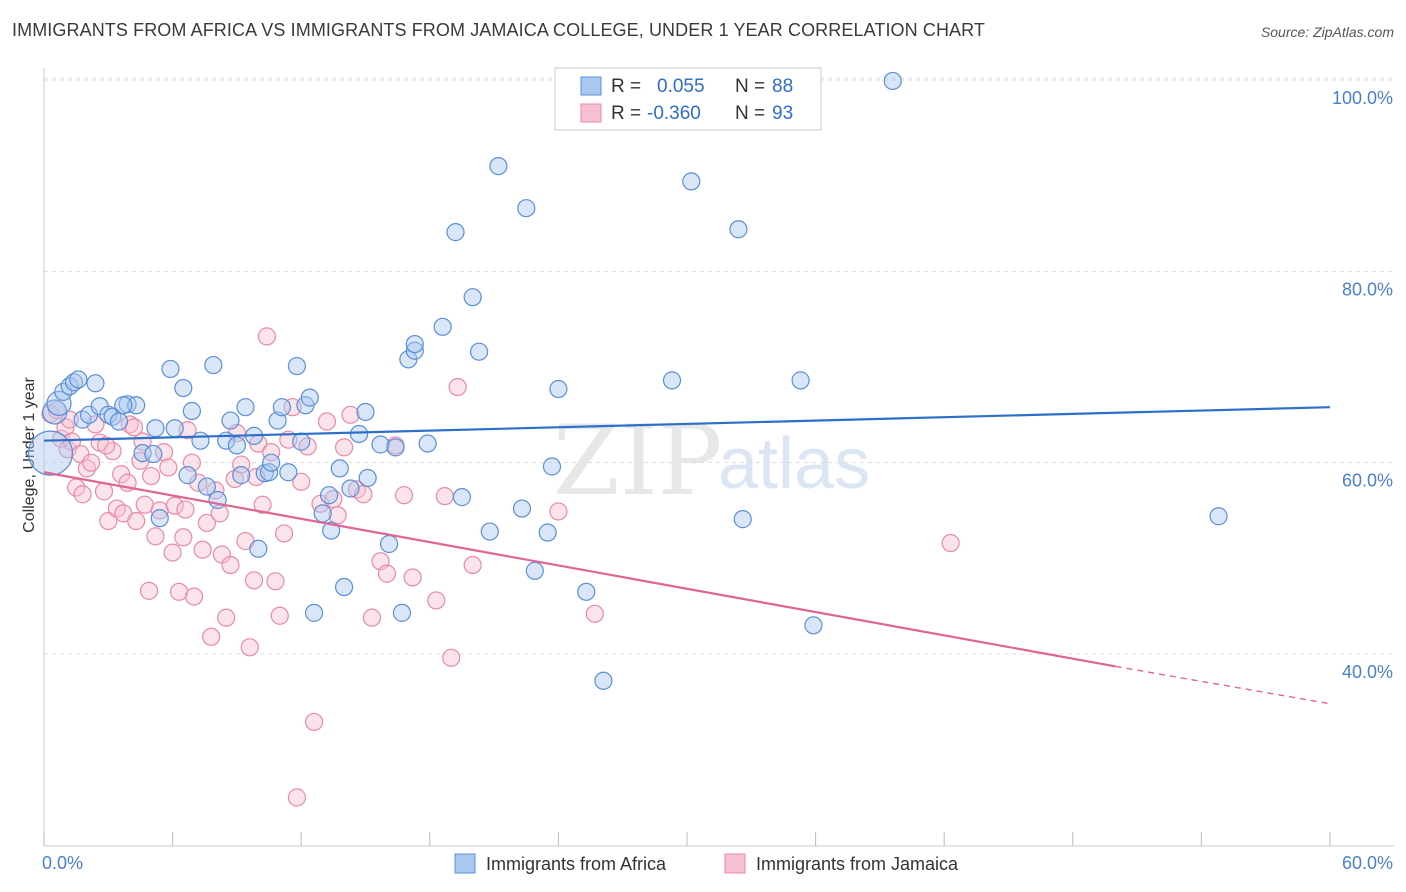  I want to click on x-tick-label-left: 0.0%, so click(62, 863).